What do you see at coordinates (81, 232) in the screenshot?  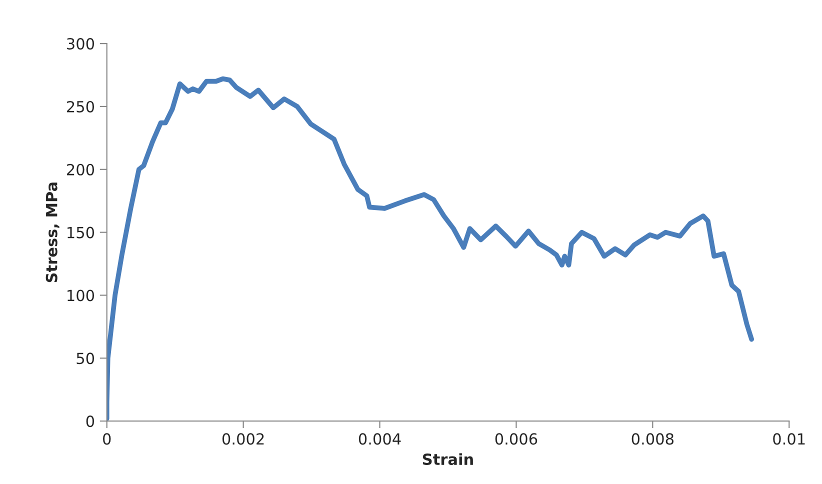 I see `y-tick-label: 150` at bounding box center [81, 232].